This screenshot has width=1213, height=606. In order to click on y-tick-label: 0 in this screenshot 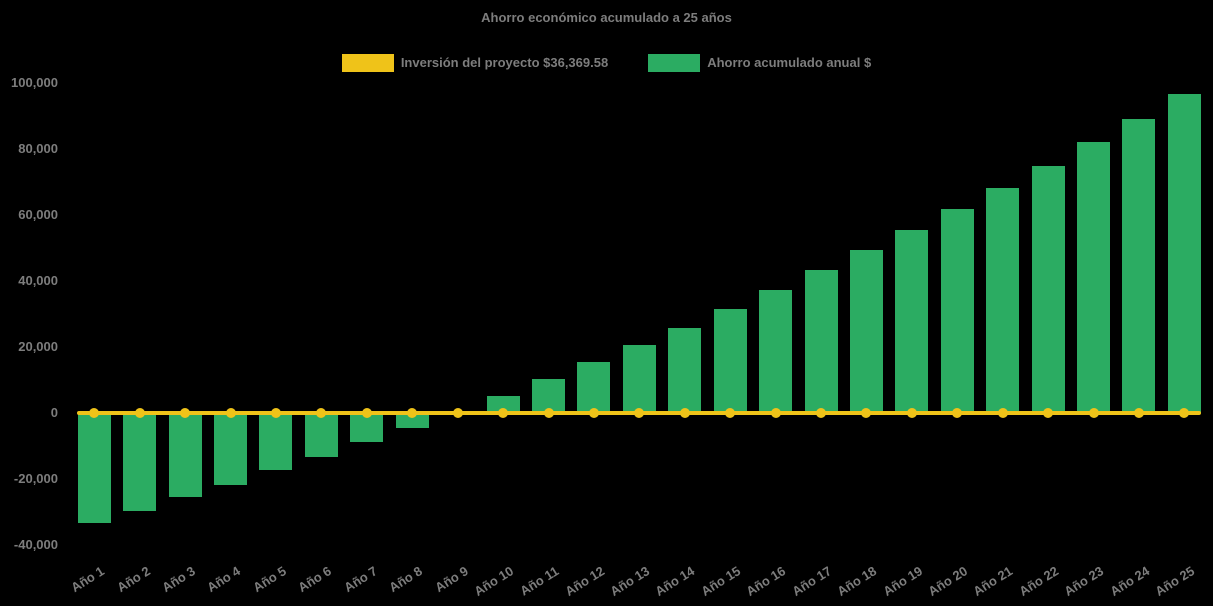, I will do `click(54, 412)`.